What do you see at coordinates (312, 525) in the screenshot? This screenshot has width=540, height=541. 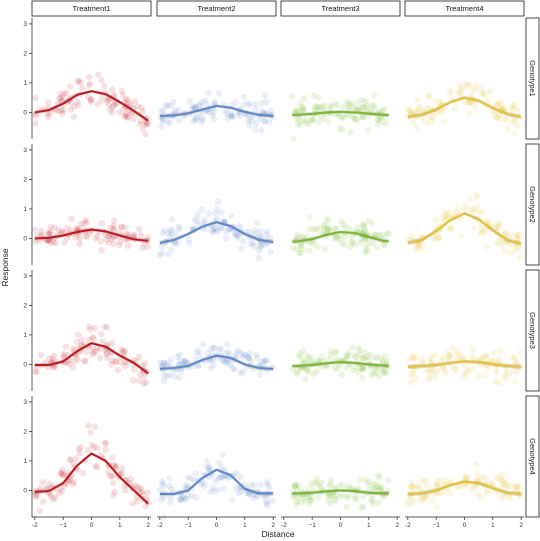 I see `x-tick-label: −1` at bounding box center [312, 525].